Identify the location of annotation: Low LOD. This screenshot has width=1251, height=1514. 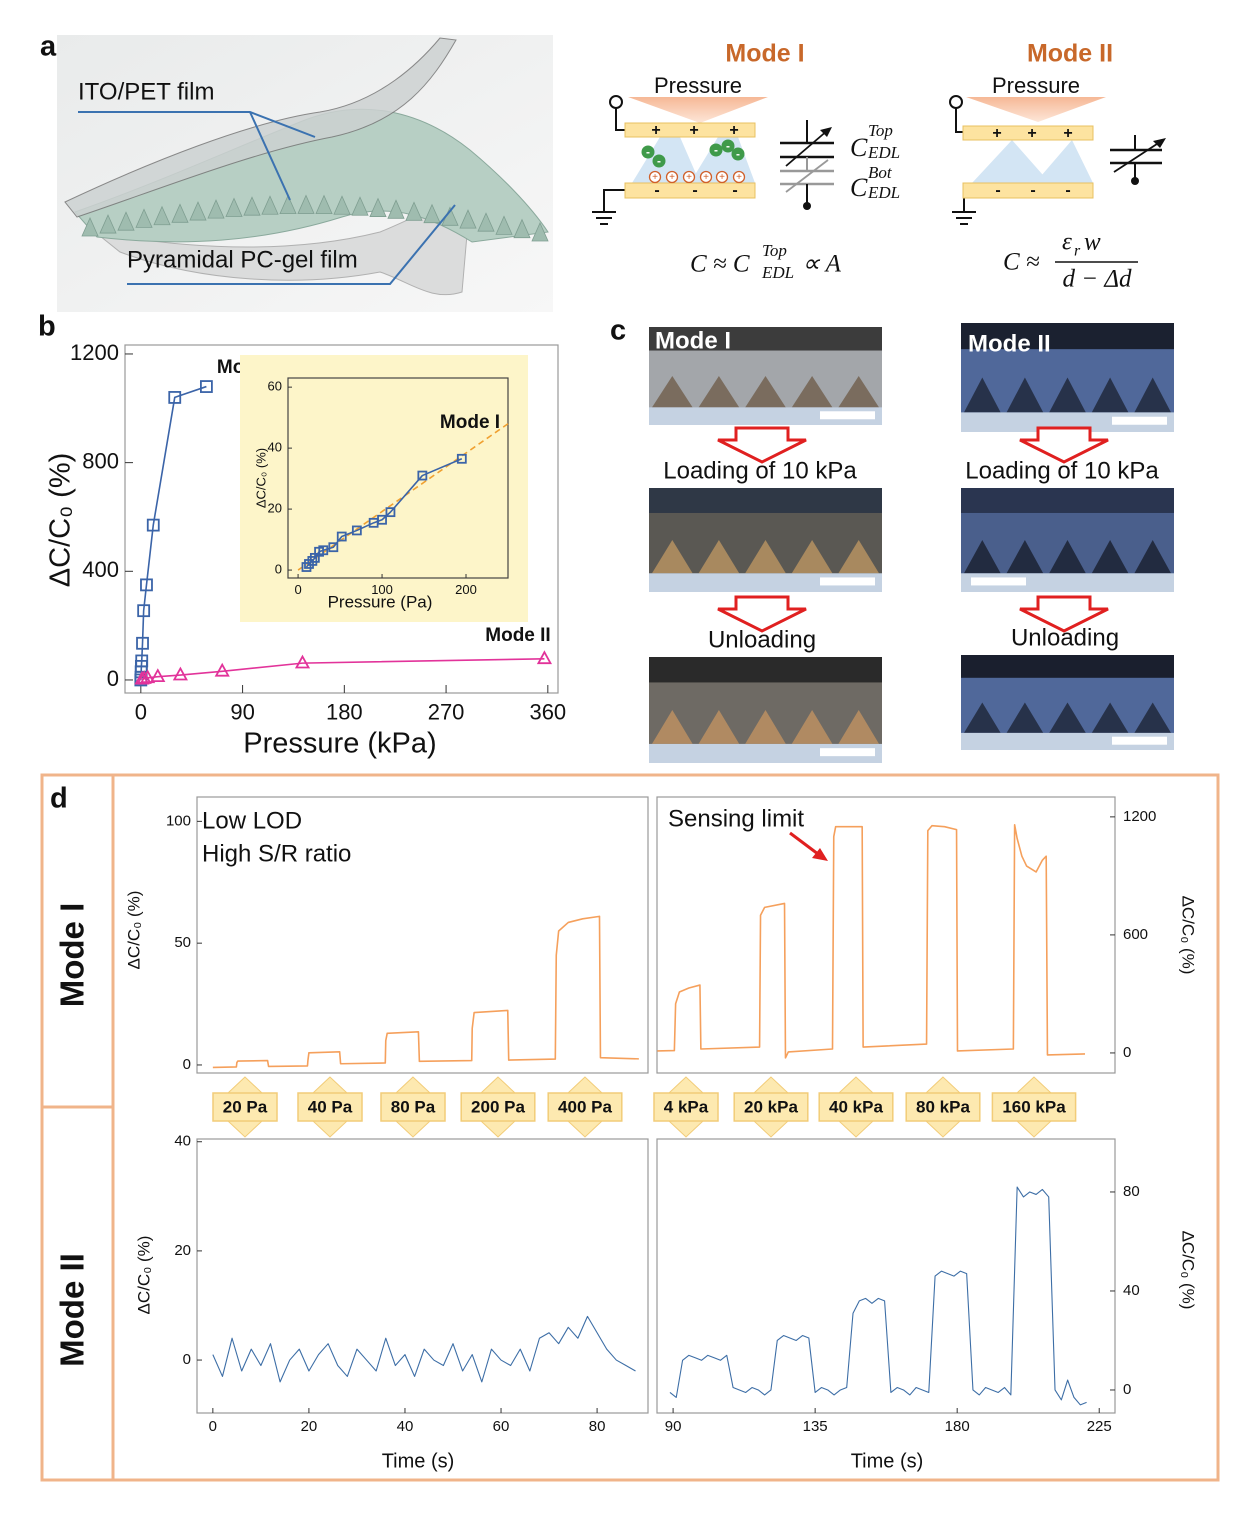
(252, 820).